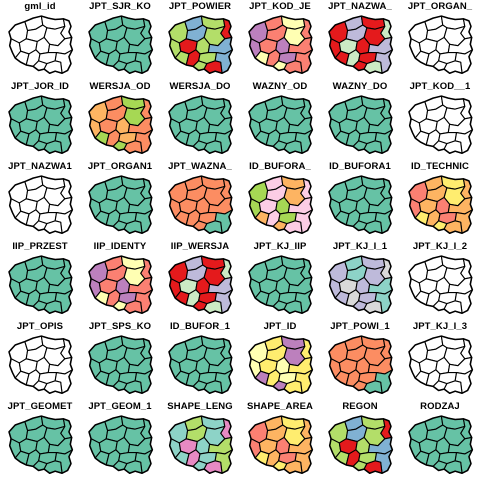 Image resolution: width=480 pixels, height=480 pixels. I want to click on map-panel: RODZAJ, so click(440, 440).